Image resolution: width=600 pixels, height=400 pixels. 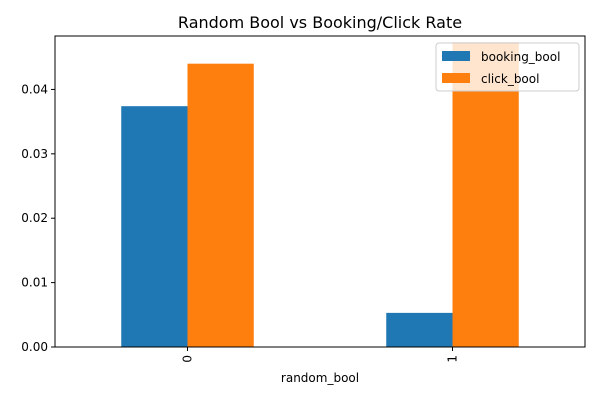 I want to click on x-axis-title: random_bool, so click(x=320, y=378).